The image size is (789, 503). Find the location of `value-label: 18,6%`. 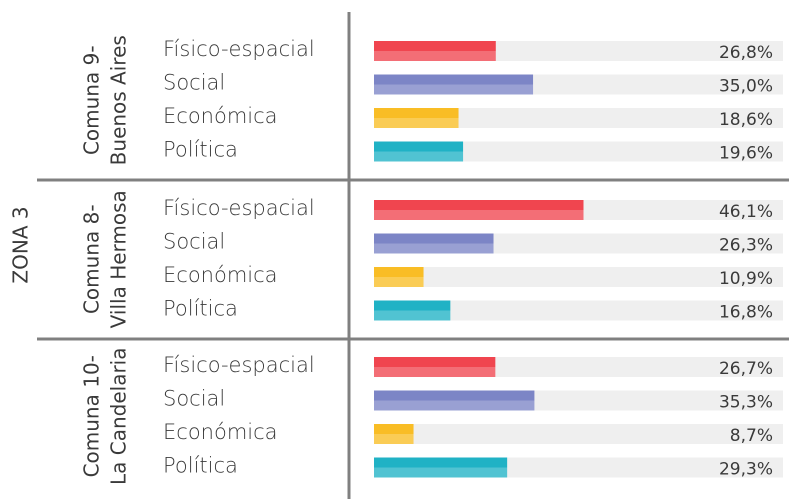

value-label: 18,6% is located at coordinates (746, 120).